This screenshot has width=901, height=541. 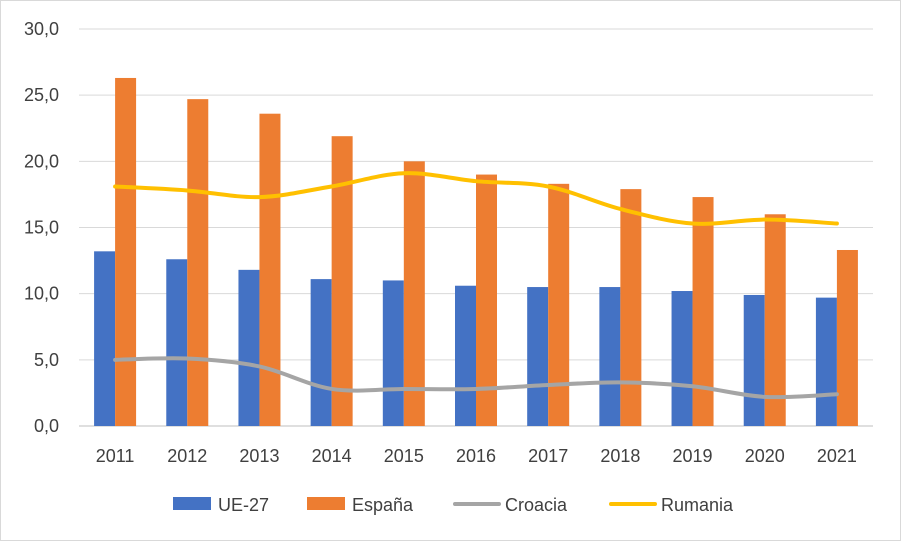 What do you see at coordinates (697, 505) in the screenshot?
I see `legend-label-rumania: Rumania` at bounding box center [697, 505].